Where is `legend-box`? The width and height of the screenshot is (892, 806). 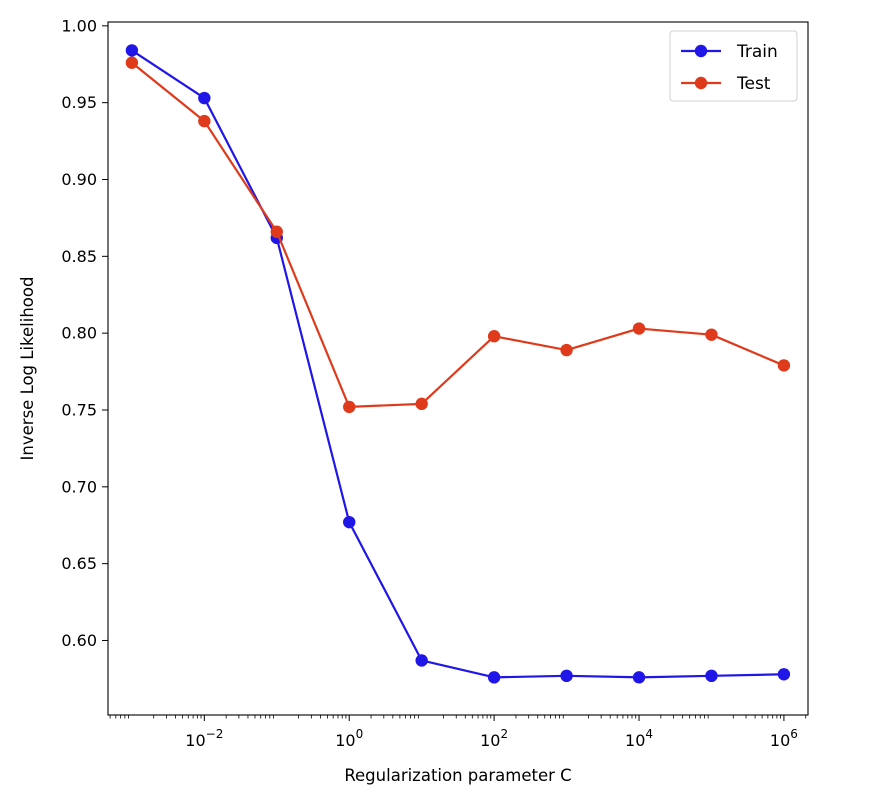 legend-box is located at coordinates (733, 66).